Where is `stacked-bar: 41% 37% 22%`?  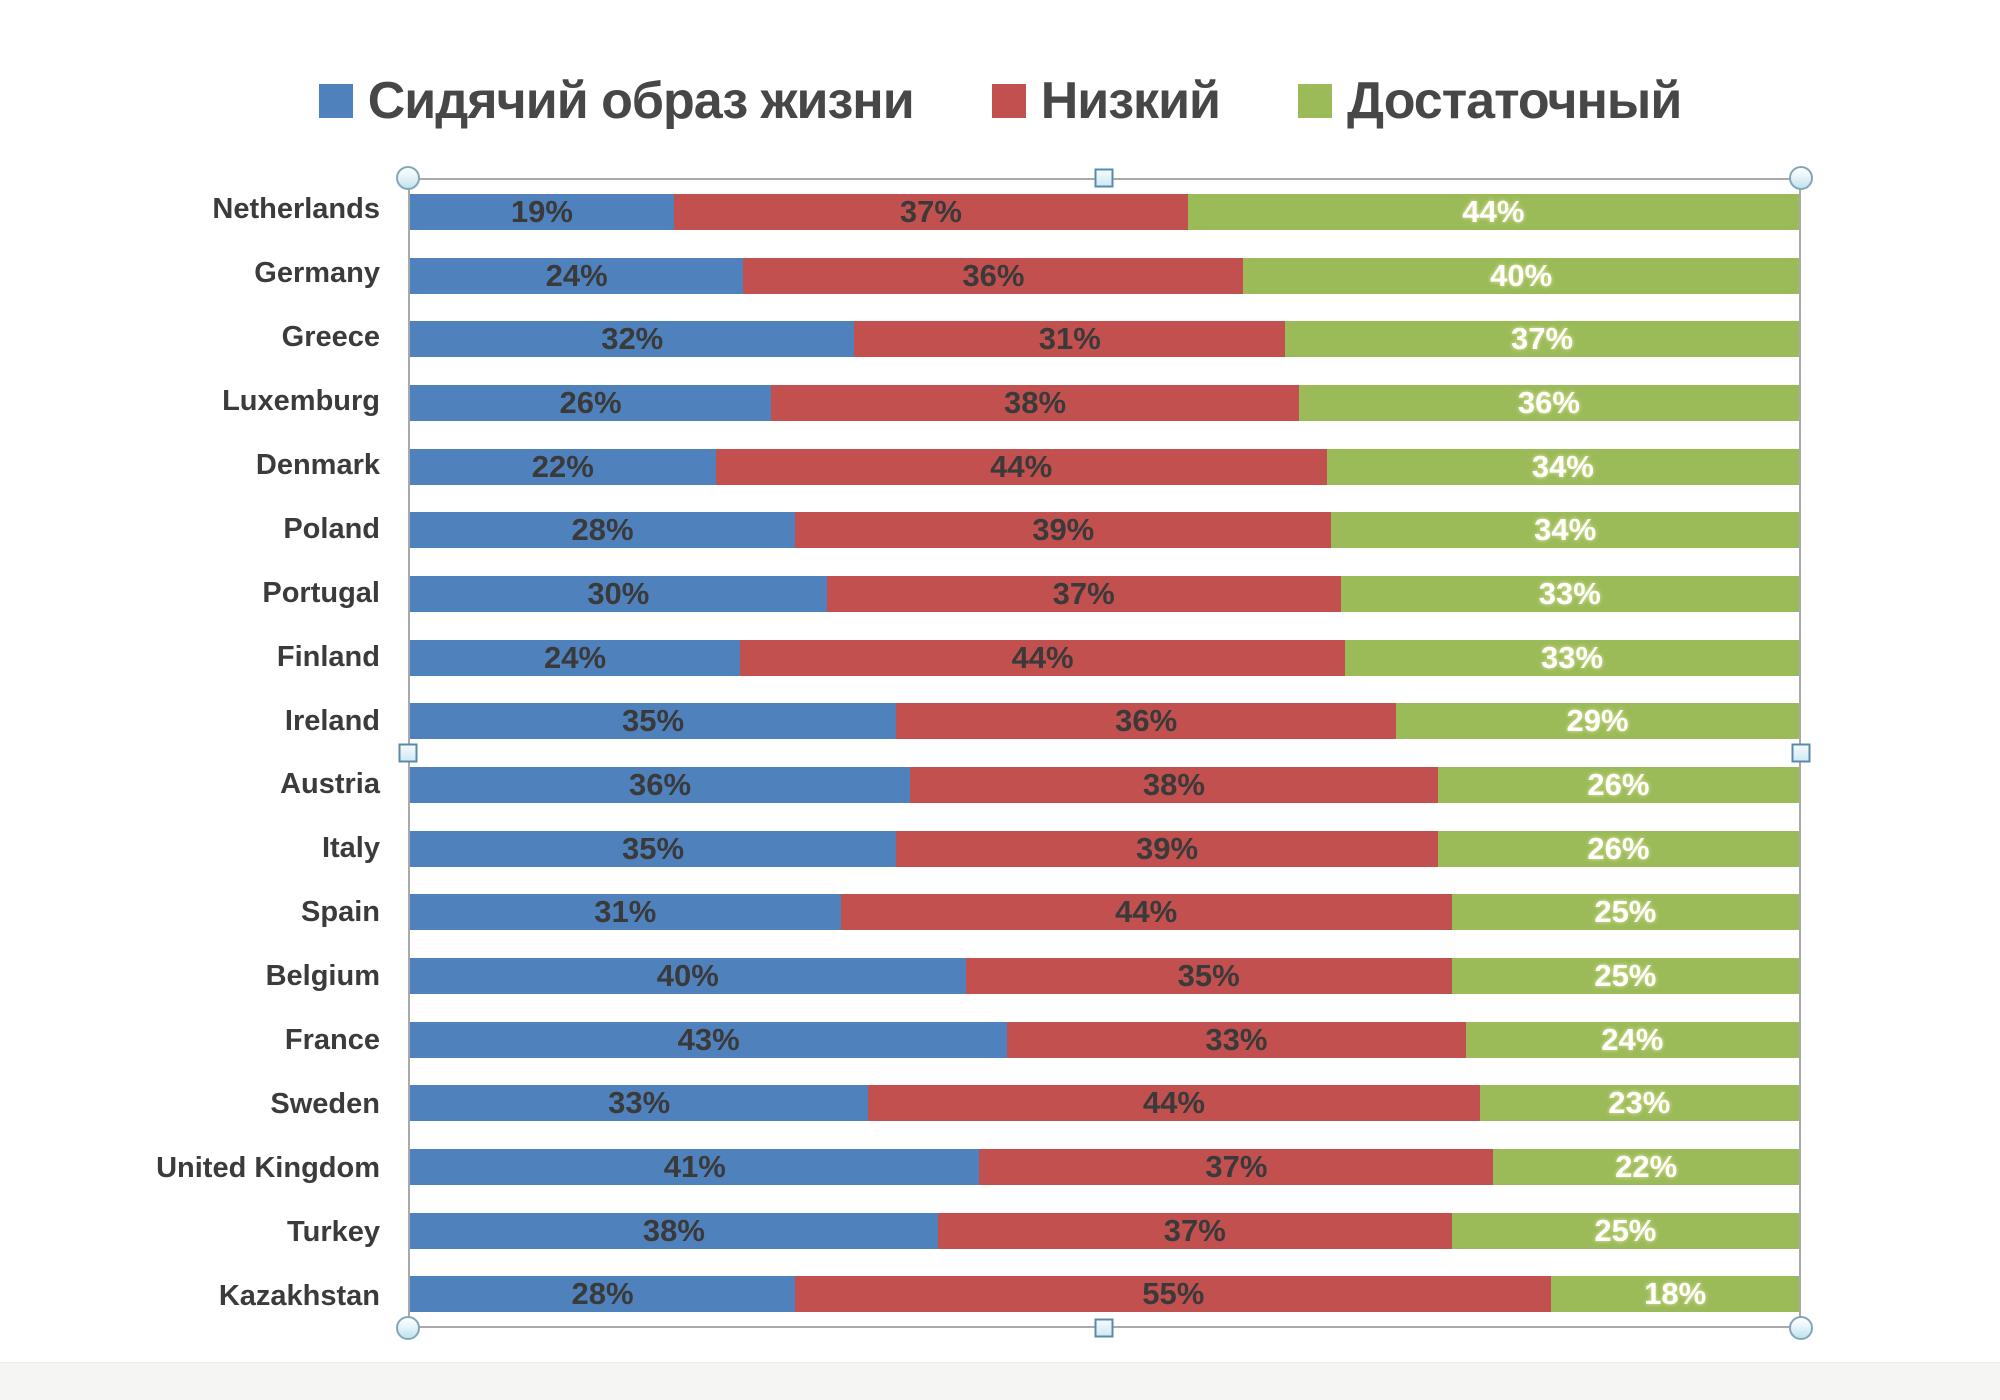
stacked-bar: 41% 37% 22% is located at coordinates (1104, 1166).